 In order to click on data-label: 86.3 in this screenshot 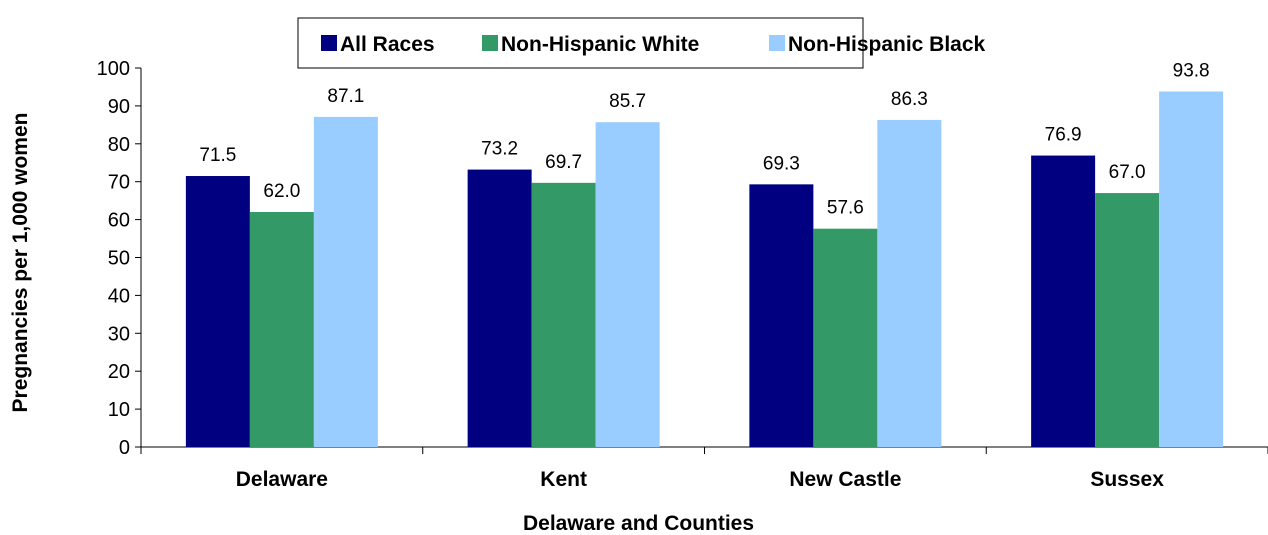, I will do `click(909, 99)`.